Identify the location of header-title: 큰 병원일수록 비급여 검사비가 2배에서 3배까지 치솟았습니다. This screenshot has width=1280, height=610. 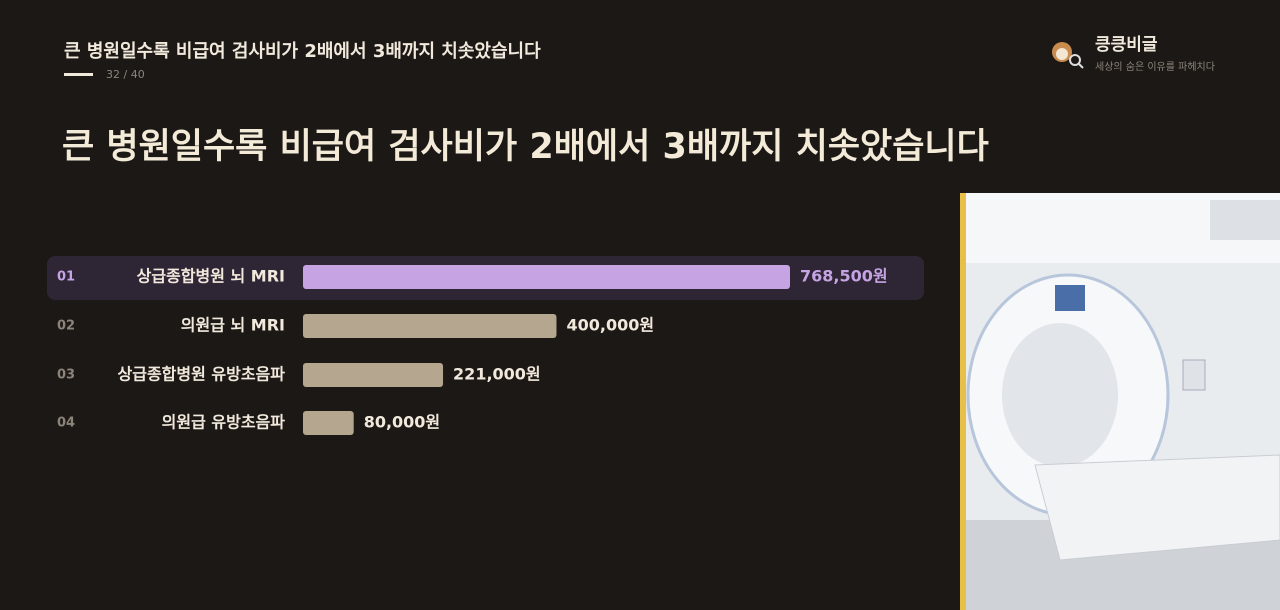
(302, 51).